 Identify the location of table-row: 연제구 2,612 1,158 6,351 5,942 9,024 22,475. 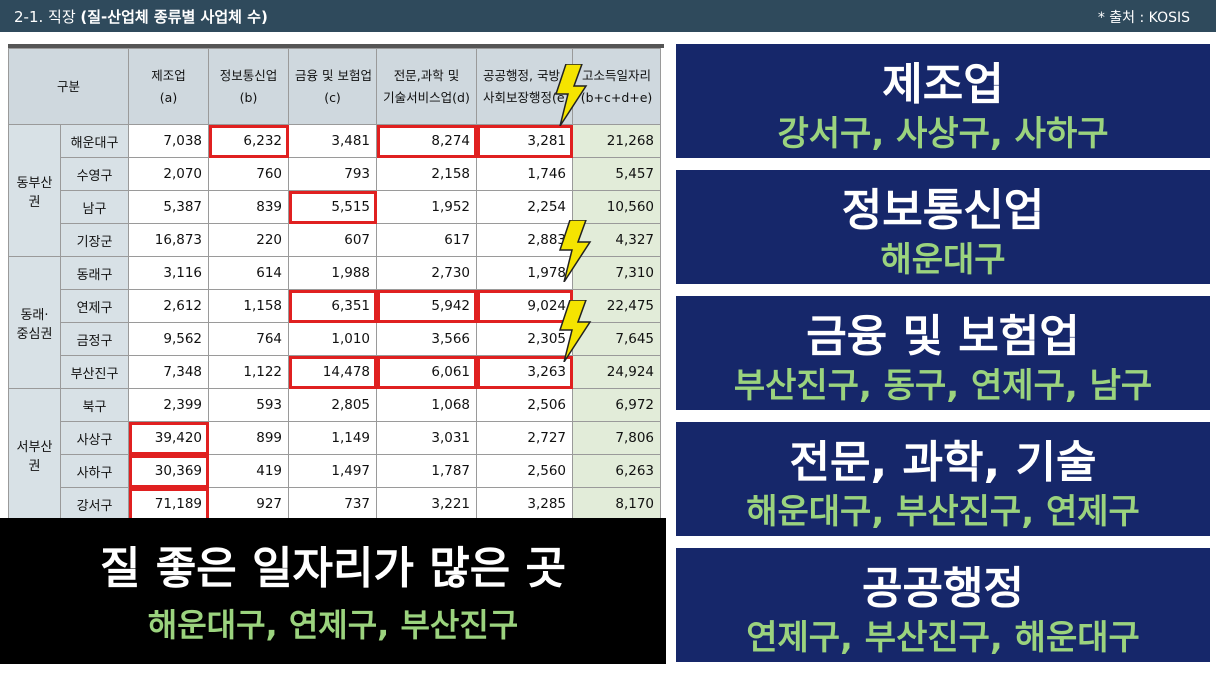
(335, 306).